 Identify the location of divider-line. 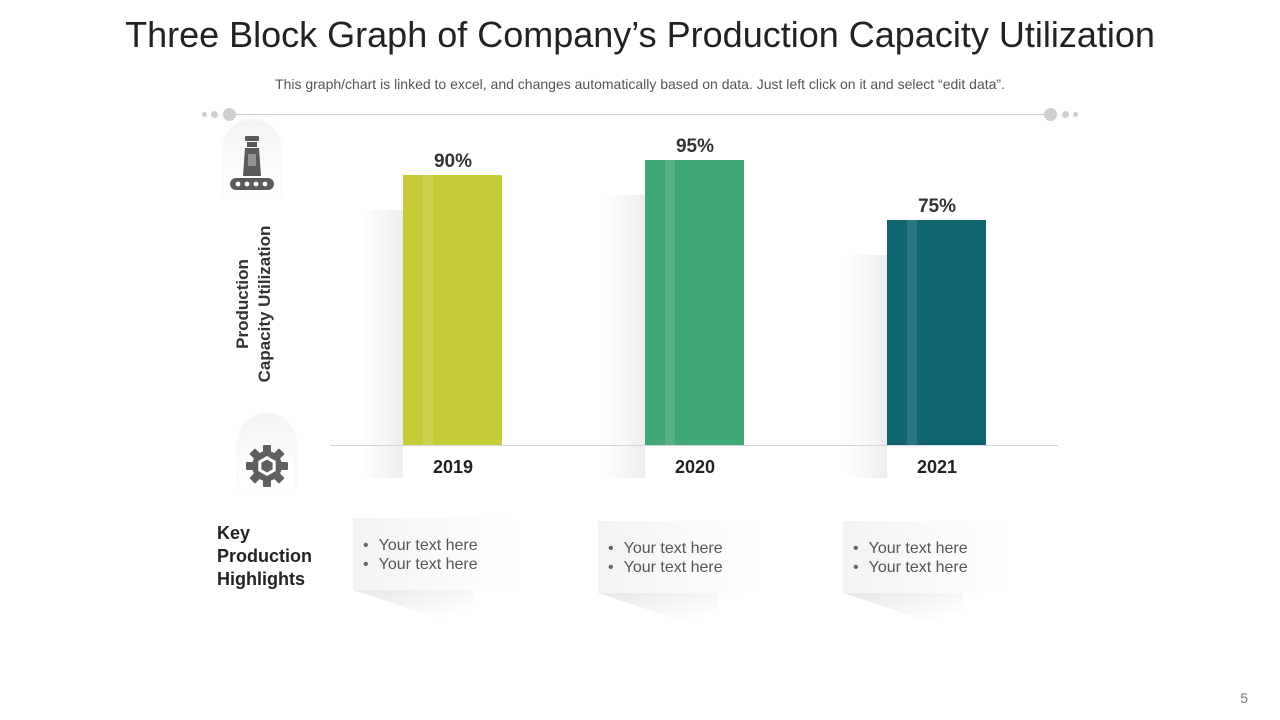
(640, 114).